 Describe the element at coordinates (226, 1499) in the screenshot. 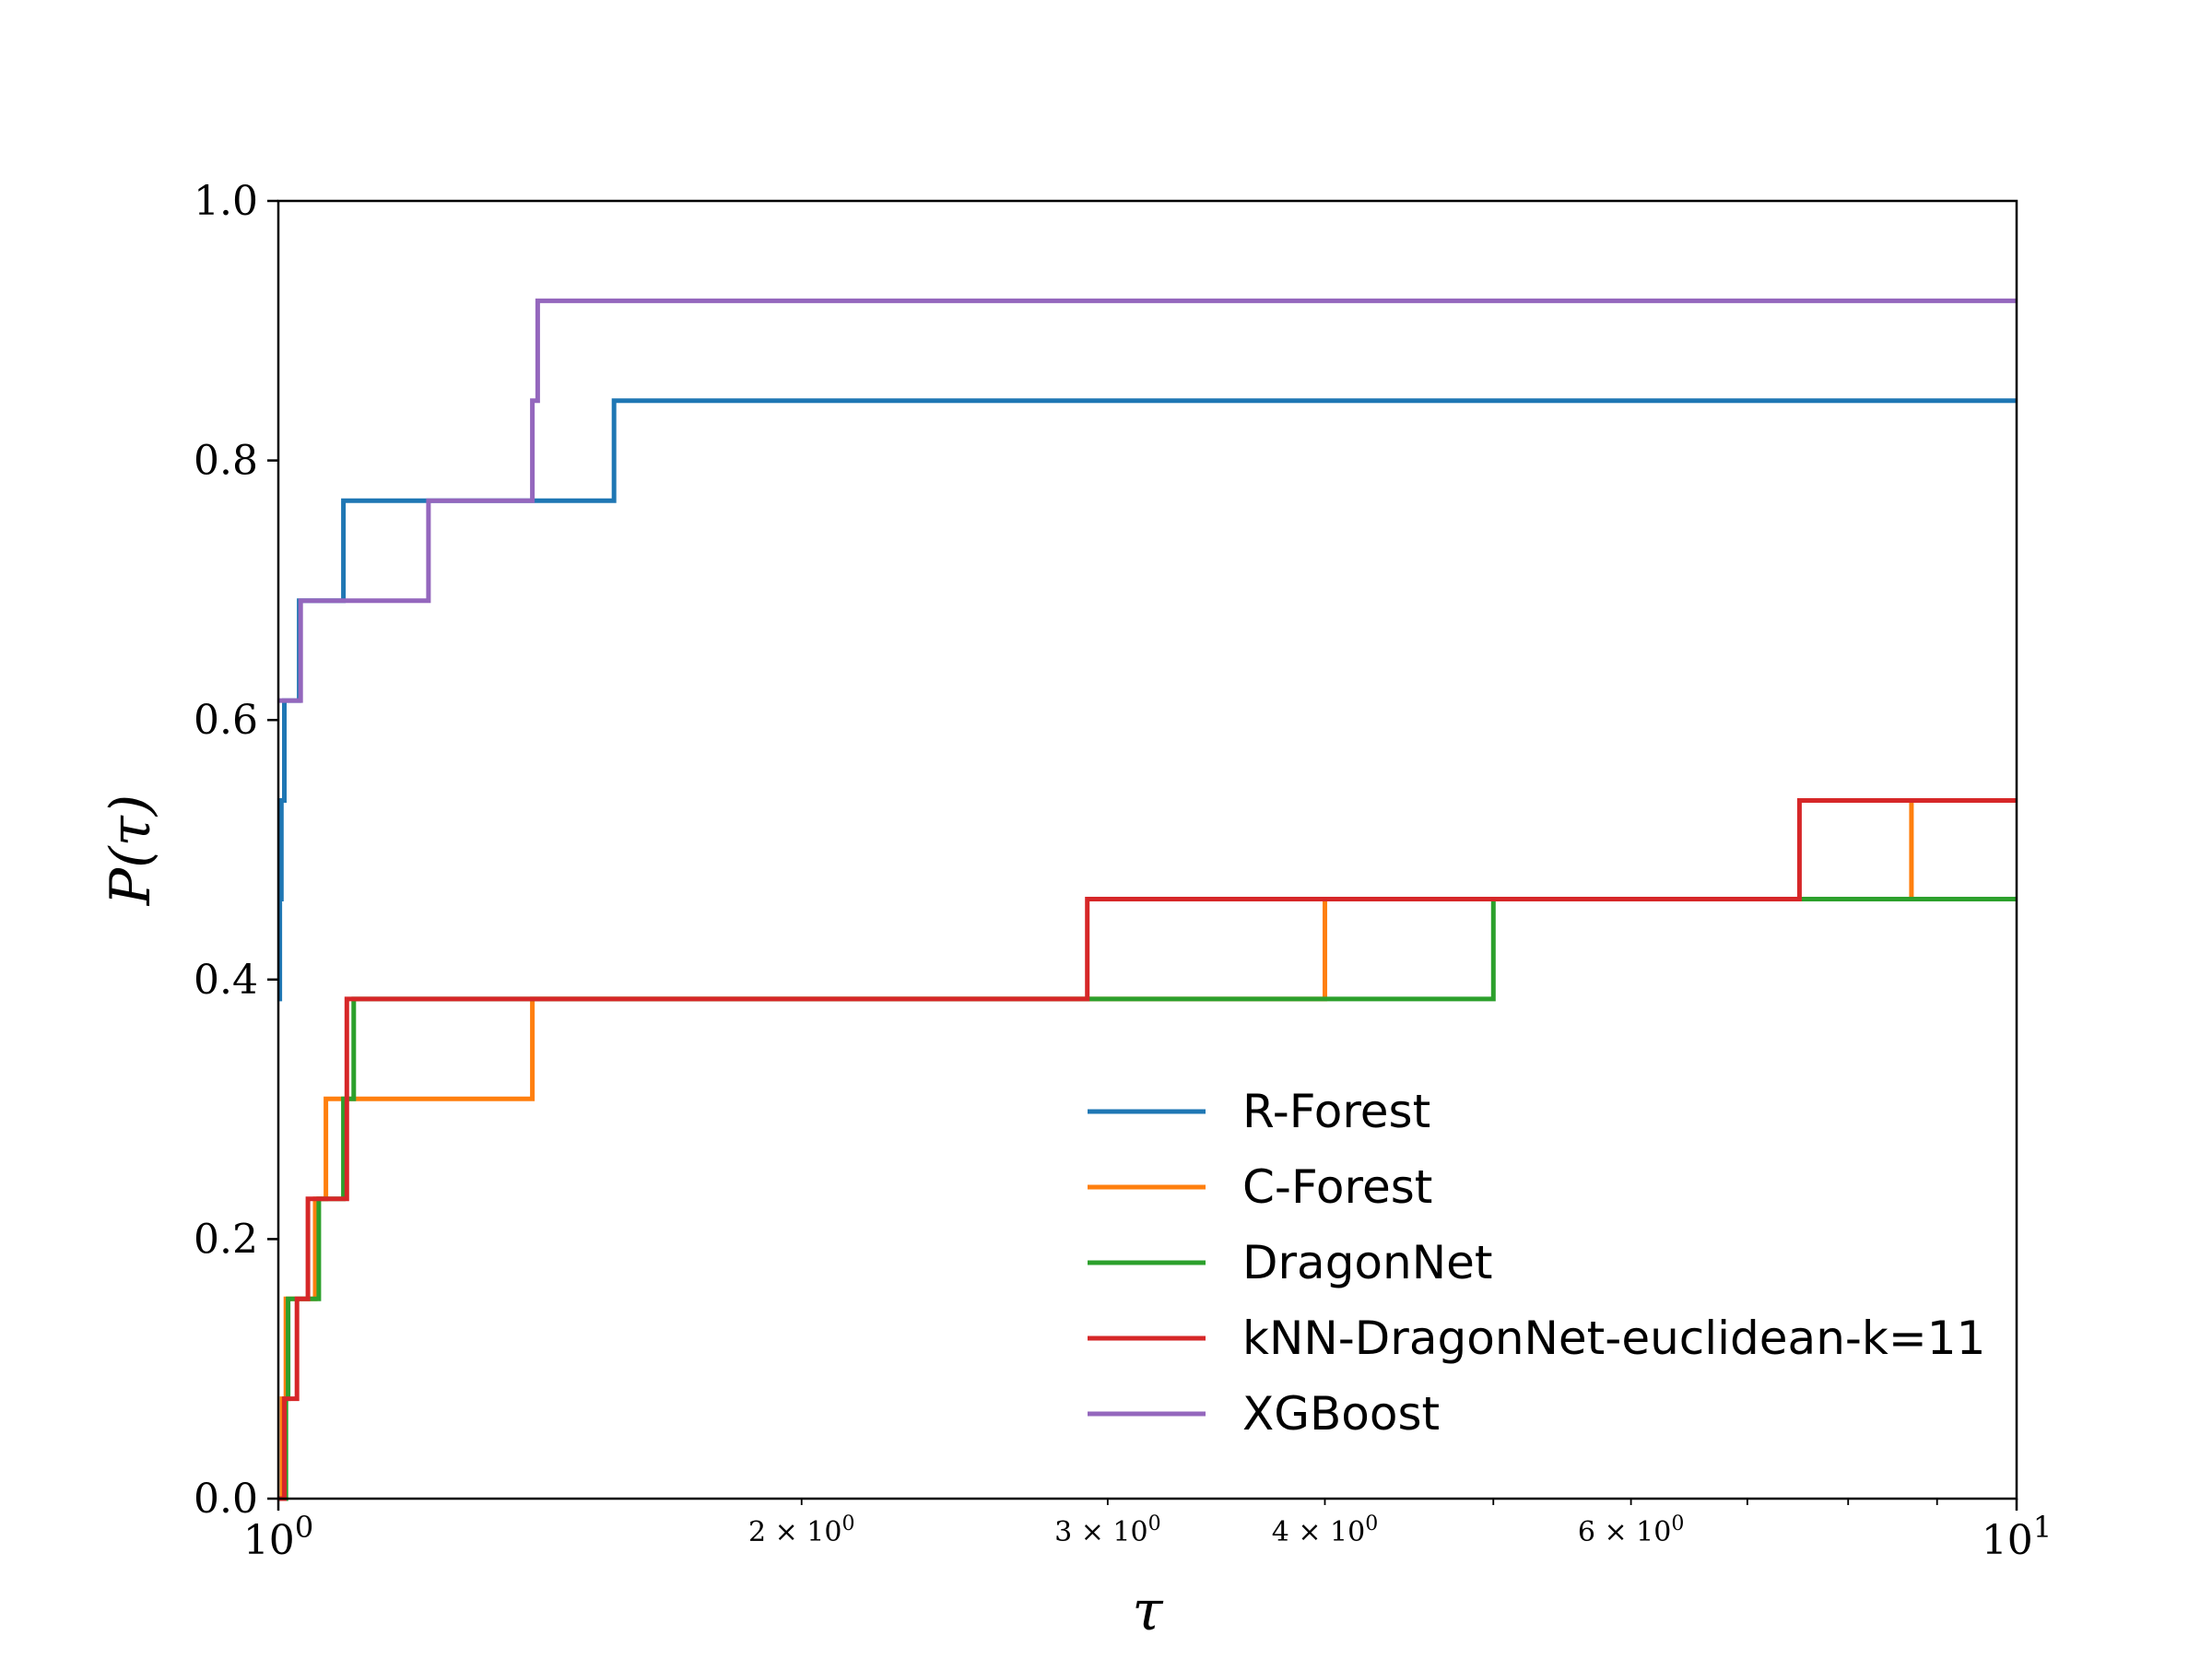

I see `y-tick-label: 0.0` at that location.